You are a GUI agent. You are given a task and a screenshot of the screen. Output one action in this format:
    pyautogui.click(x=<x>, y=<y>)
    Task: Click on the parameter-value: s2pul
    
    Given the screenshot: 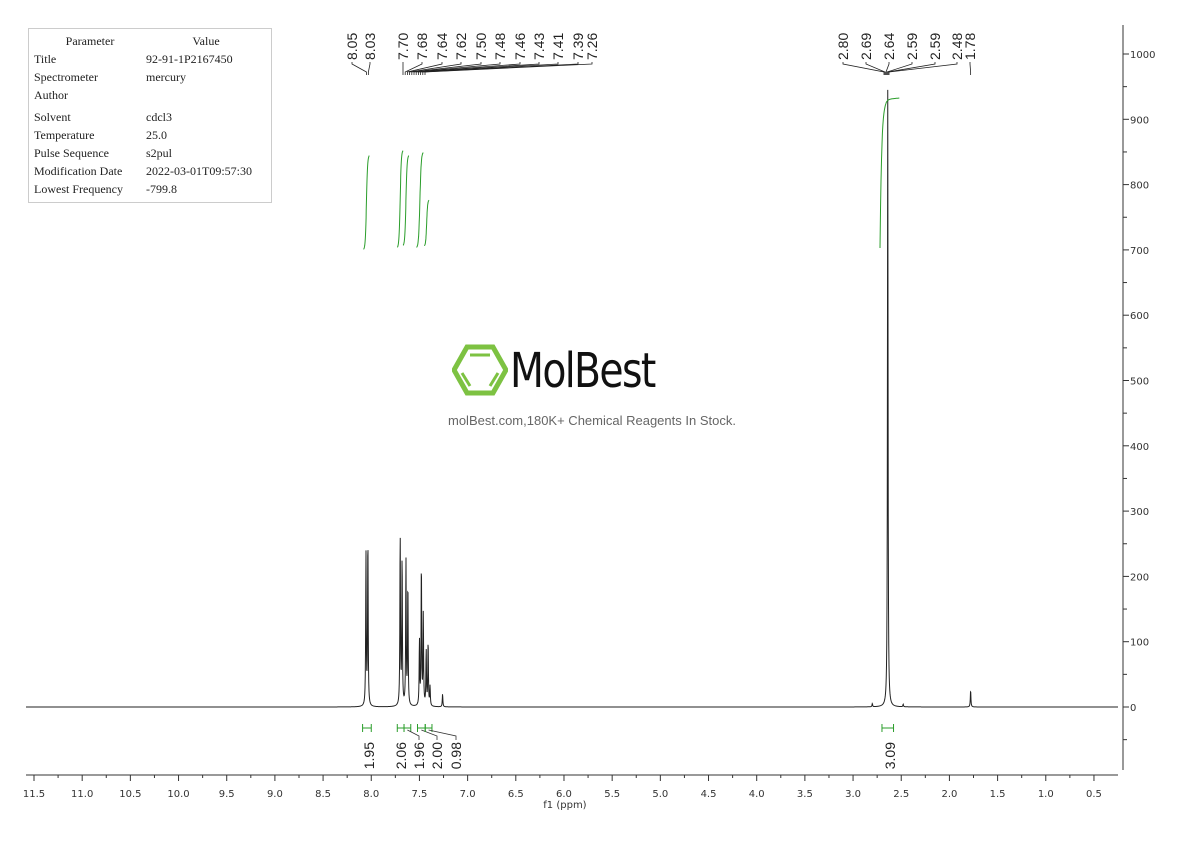 What is the action you would take?
    pyautogui.click(x=159, y=153)
    